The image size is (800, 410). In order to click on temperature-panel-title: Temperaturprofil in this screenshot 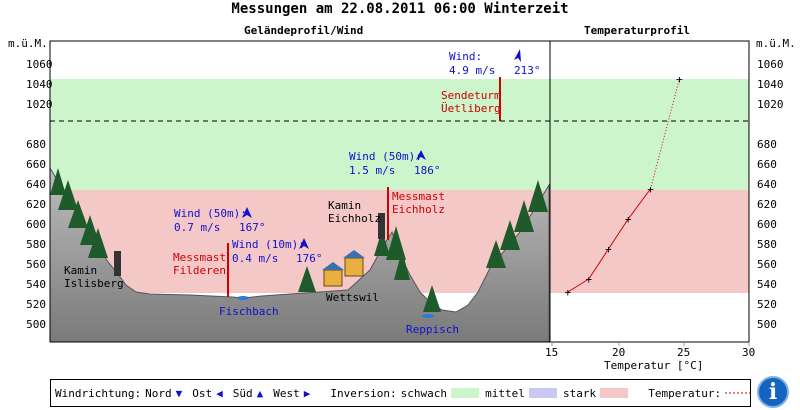, I will do `click(637, 30)`.